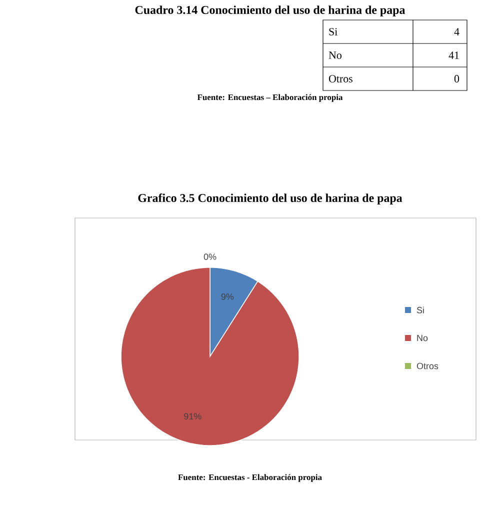  Describe the element at coordinates (270, 199) in the screenshot. I see `chart-title: Grafico 3.5 Conocimiento del uso de harina de papa` at that location.